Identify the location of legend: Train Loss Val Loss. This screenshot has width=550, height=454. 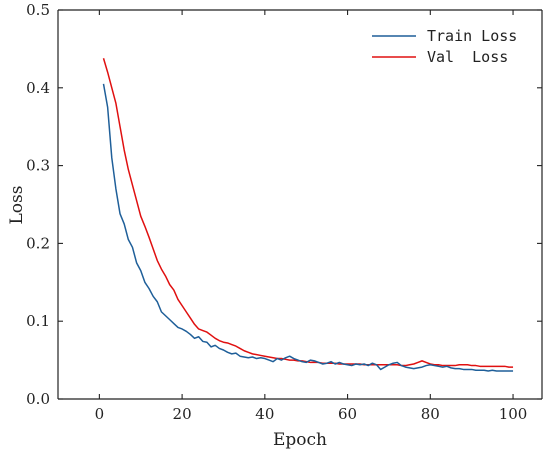
(444, 46).